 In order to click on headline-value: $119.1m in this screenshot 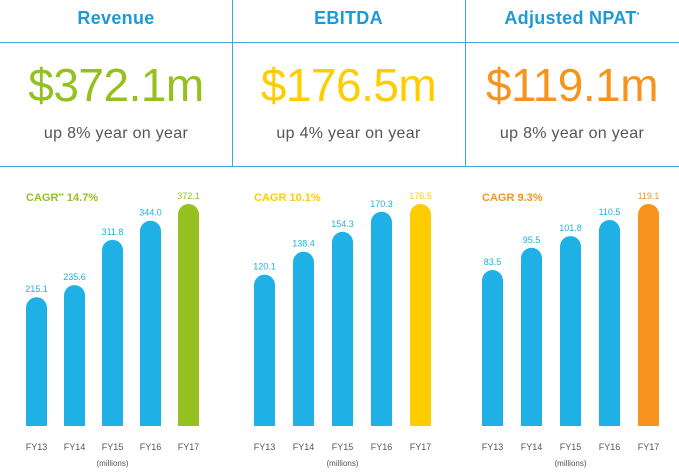, I will do `click(572, 85)`.